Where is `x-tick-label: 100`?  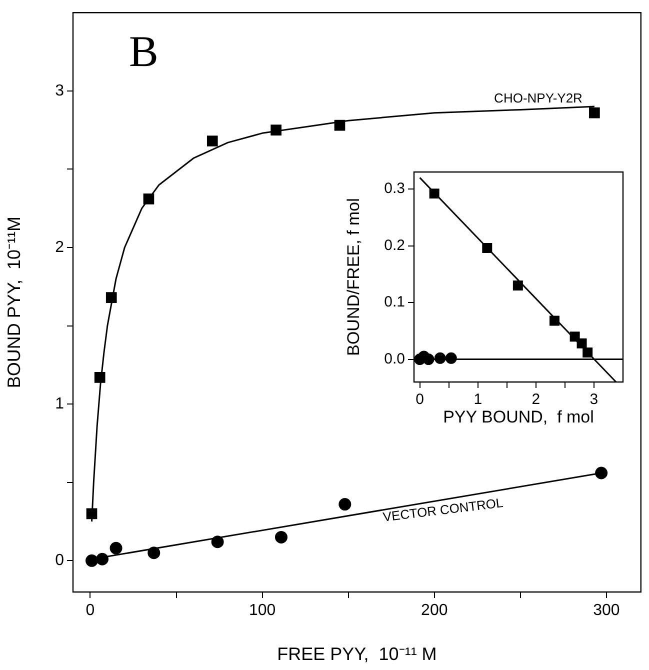
x-tick-label: 100 is located at coordinates (262, 611).